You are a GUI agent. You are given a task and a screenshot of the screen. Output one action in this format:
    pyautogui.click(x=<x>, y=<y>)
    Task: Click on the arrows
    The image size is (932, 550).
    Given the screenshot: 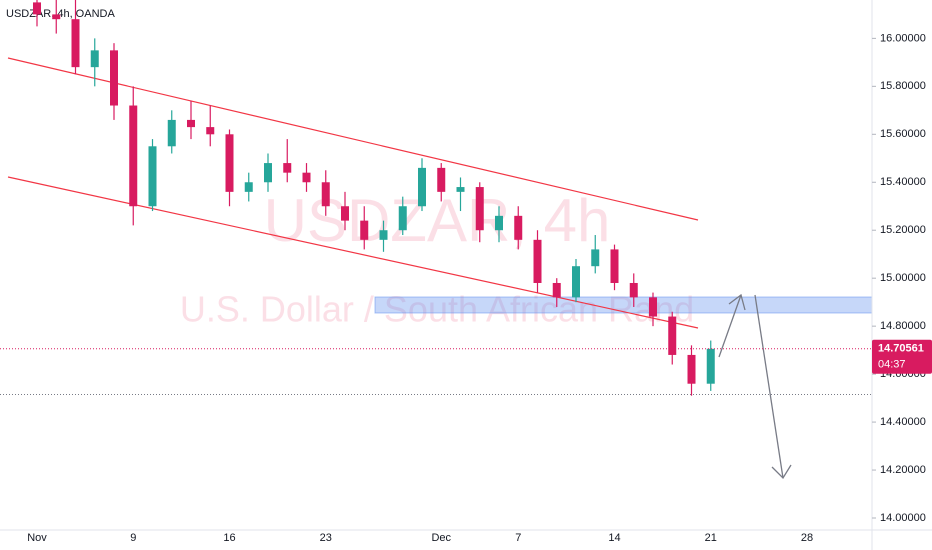 What is the action you would take?
    pyautogui.click(x=755, y=386)
    